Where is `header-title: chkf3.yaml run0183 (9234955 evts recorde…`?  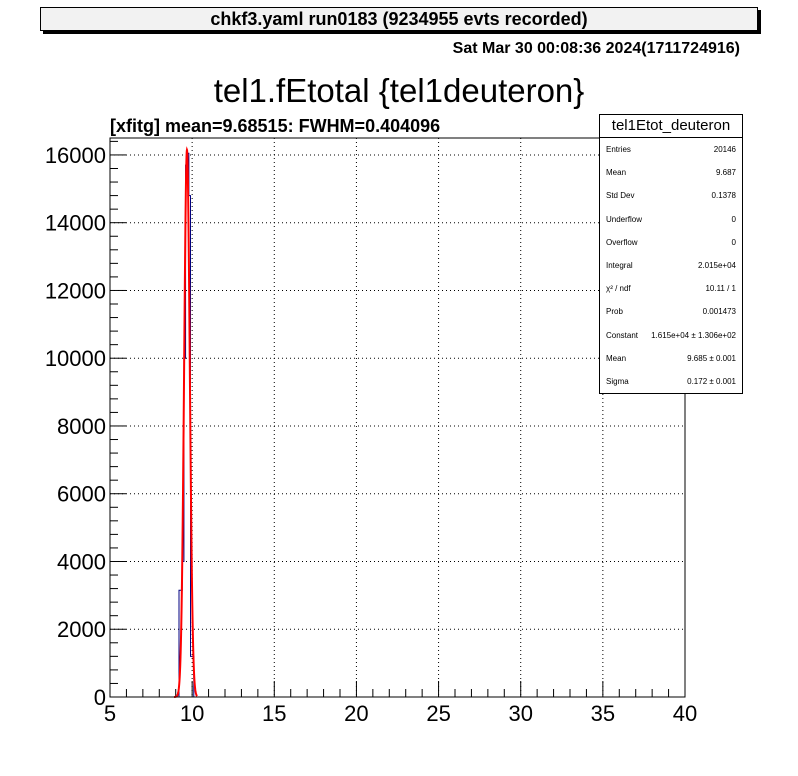
header-title: chkf3.yaml run0183 (9234955 evts recorde… is located at coordinates (399, 19).